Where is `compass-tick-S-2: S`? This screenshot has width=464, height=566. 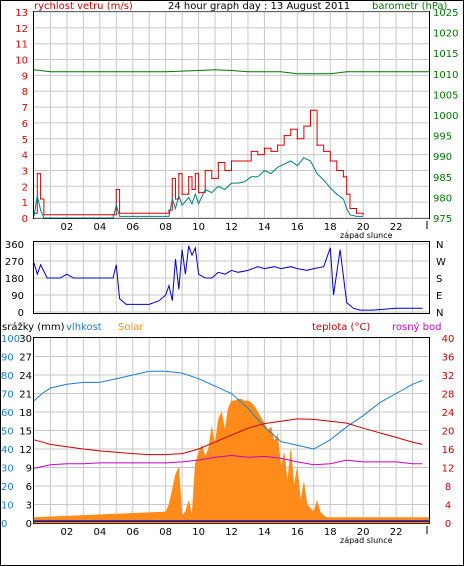
compass-tick-S-2: S is located at coordinates (439, 279).